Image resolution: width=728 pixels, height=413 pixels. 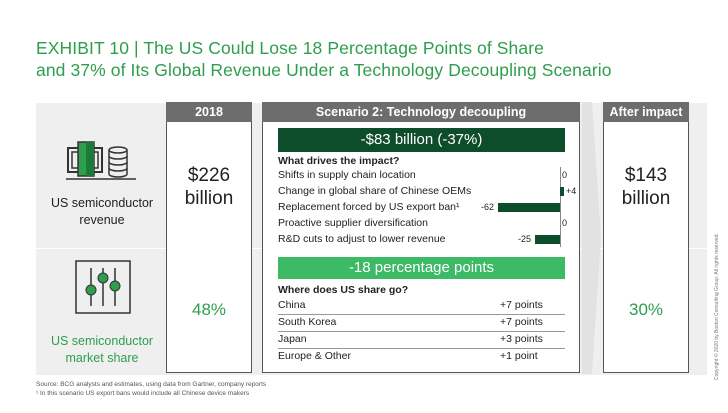 What do you see at coordinates (591, 238) in the screenshot?
I see `chevron-arrow-icon` at bounding box center [591, 238].